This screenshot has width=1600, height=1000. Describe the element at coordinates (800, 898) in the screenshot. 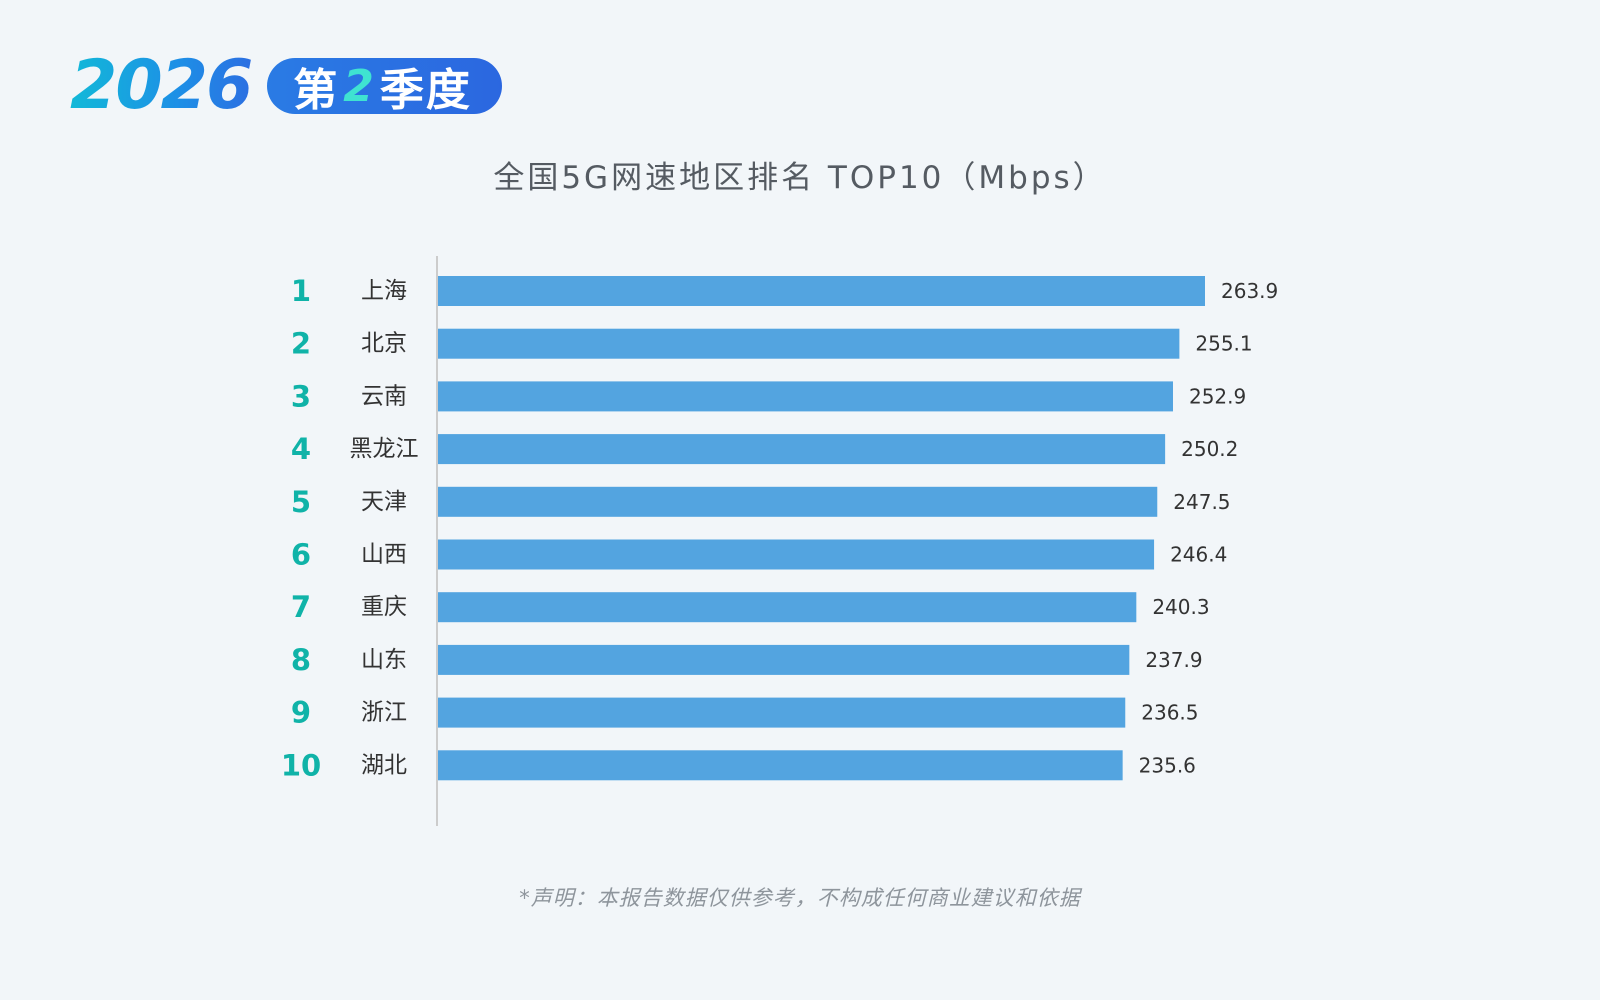

I see `disclaimer: *声明：本报告数据仅供参考，不构成任何商业建议和依据` at that location.